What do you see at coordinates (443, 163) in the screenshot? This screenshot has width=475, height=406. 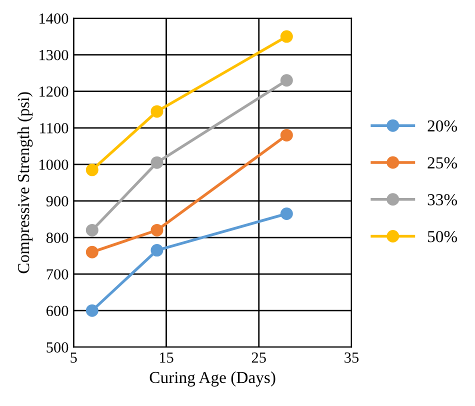 I see `legend-label: 25%` at bounding box center [443, 163].